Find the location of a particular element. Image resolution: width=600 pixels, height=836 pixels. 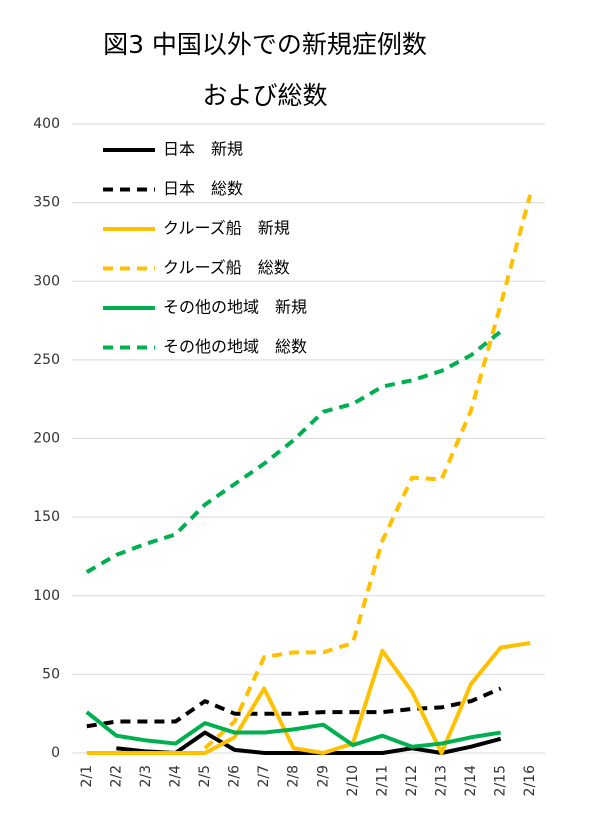

y-tick-label: 200 is located at coordinates (46, 439).